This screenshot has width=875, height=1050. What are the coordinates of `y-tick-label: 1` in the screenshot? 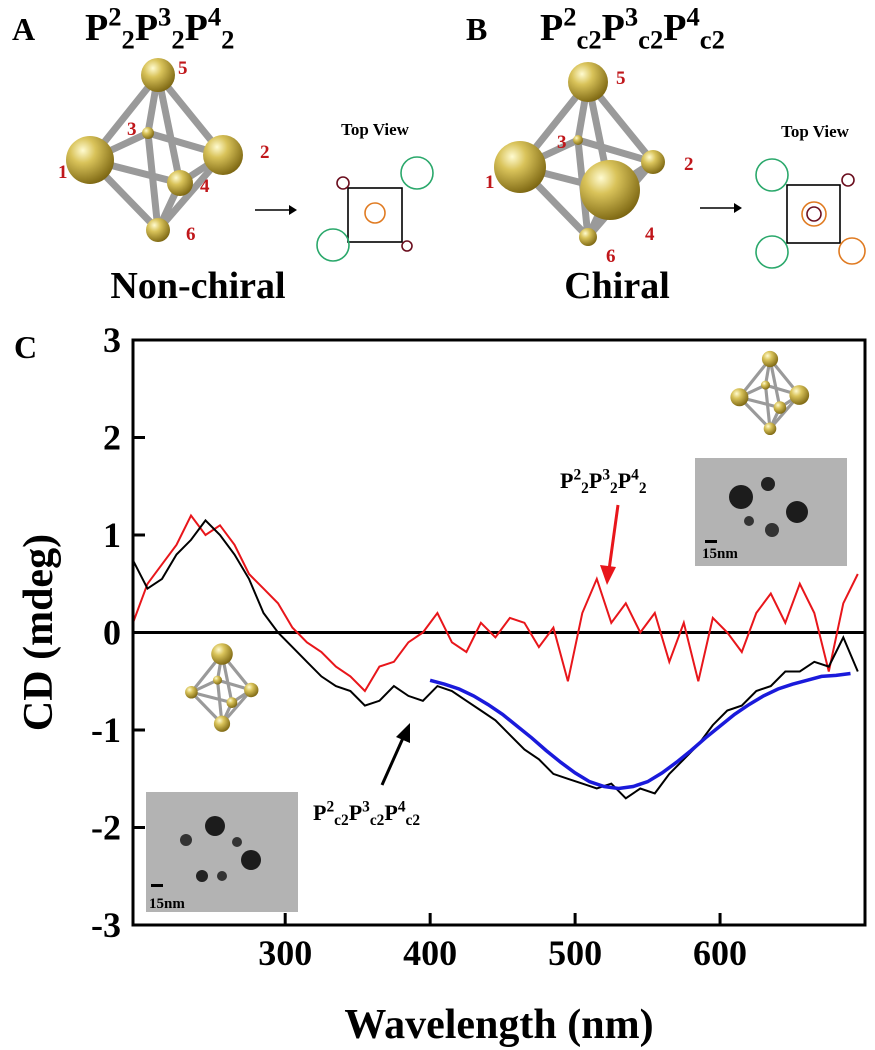 It's located at (112, 535).